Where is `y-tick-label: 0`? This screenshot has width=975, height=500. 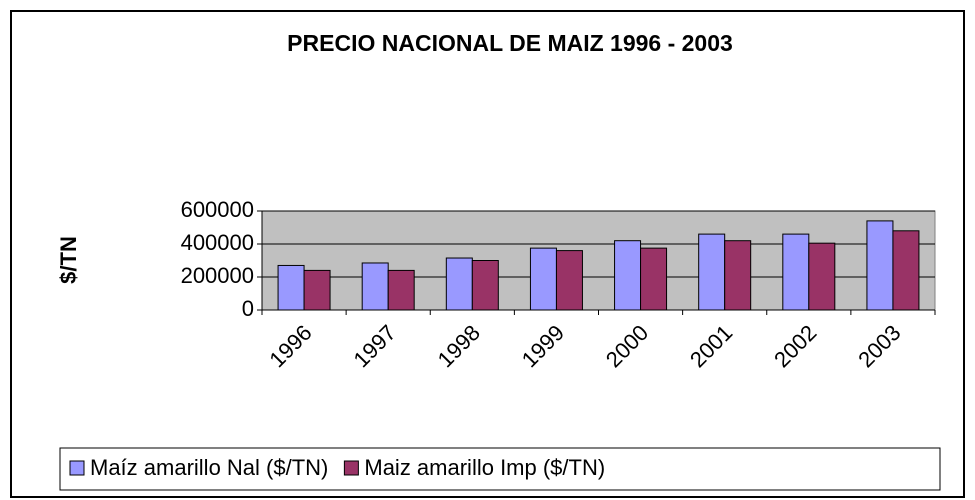 y-tick-label: 0 is located at coordinates (248, 308).